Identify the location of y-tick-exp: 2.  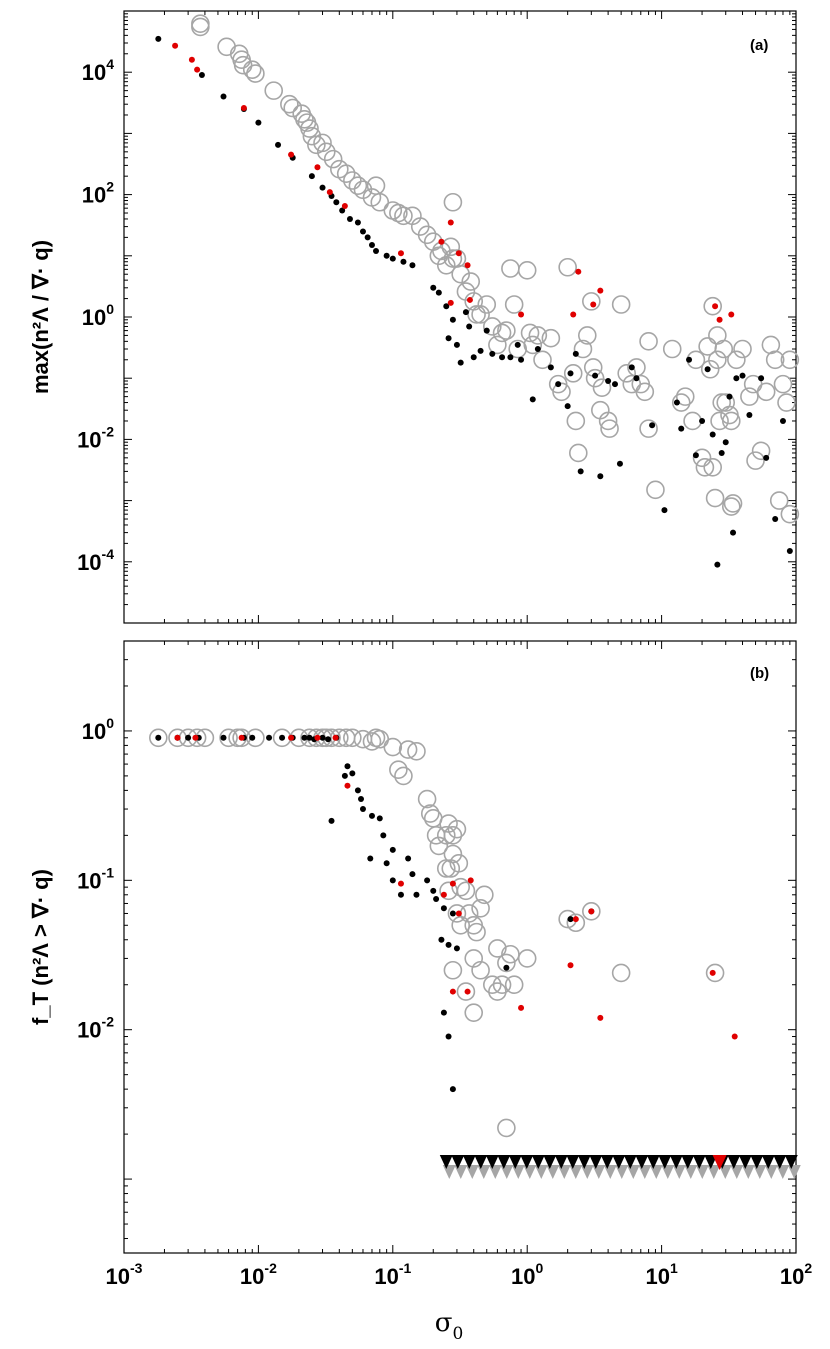
(110, 187).